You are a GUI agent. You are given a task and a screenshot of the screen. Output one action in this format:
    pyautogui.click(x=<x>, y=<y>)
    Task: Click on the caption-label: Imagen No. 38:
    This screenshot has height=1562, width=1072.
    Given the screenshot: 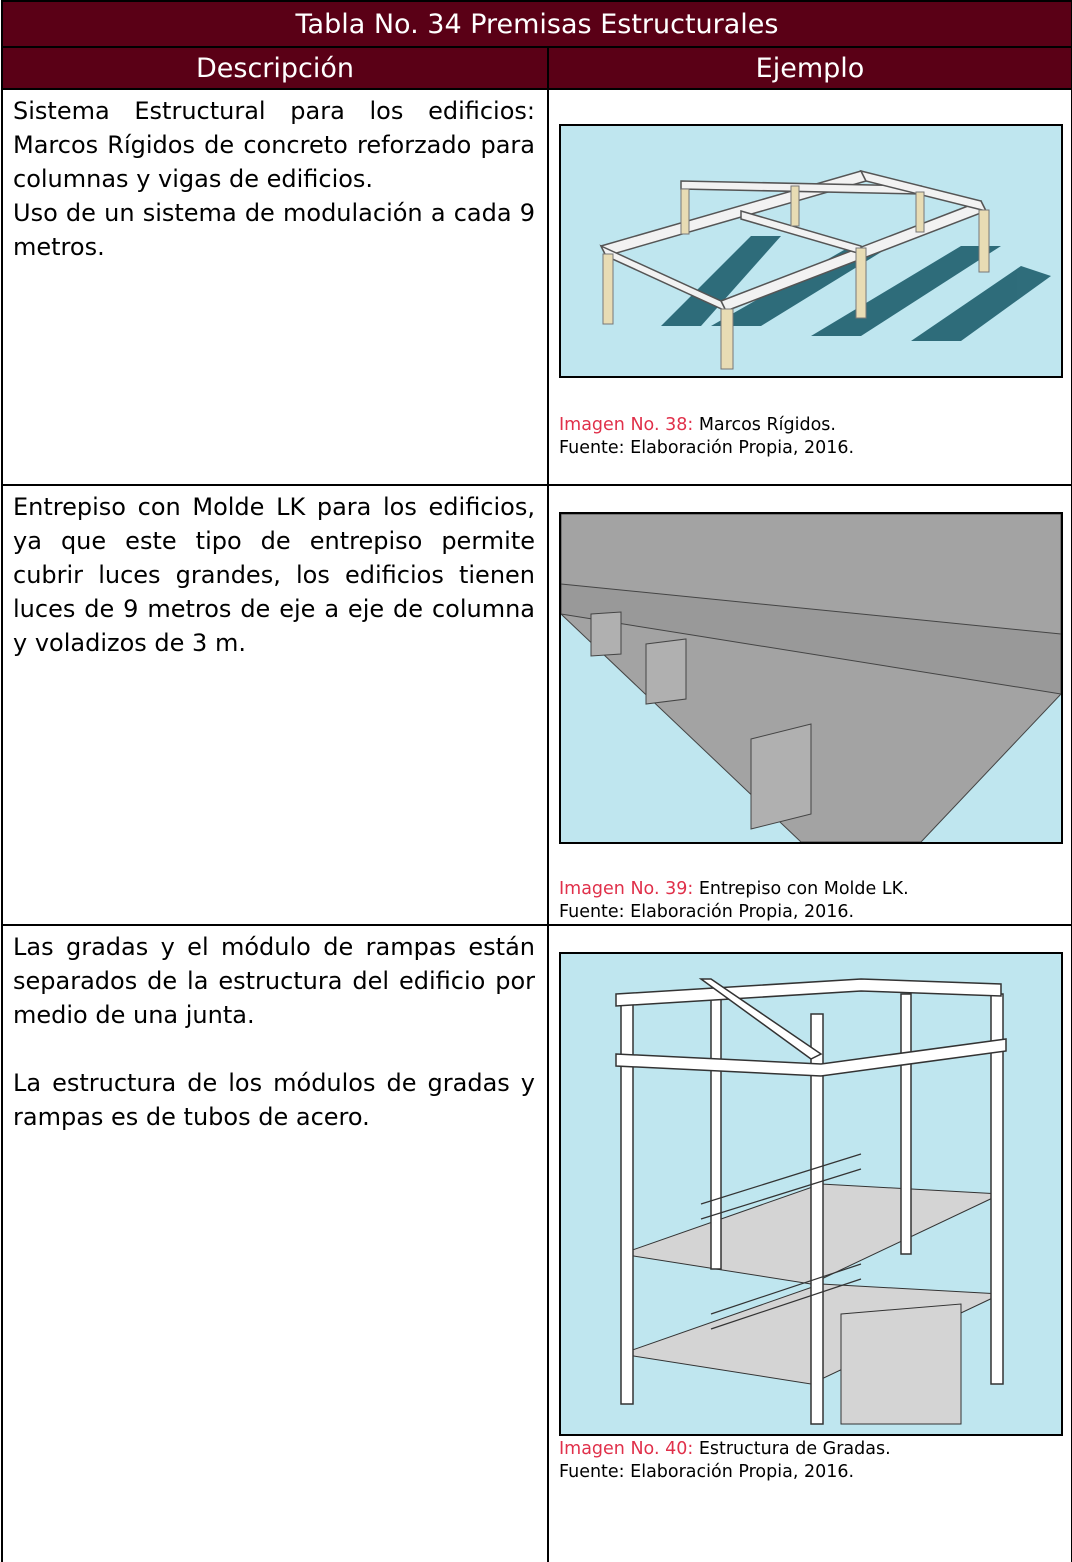 What is the action you would take?
    pyautogui.click(x=626, y=425)
    